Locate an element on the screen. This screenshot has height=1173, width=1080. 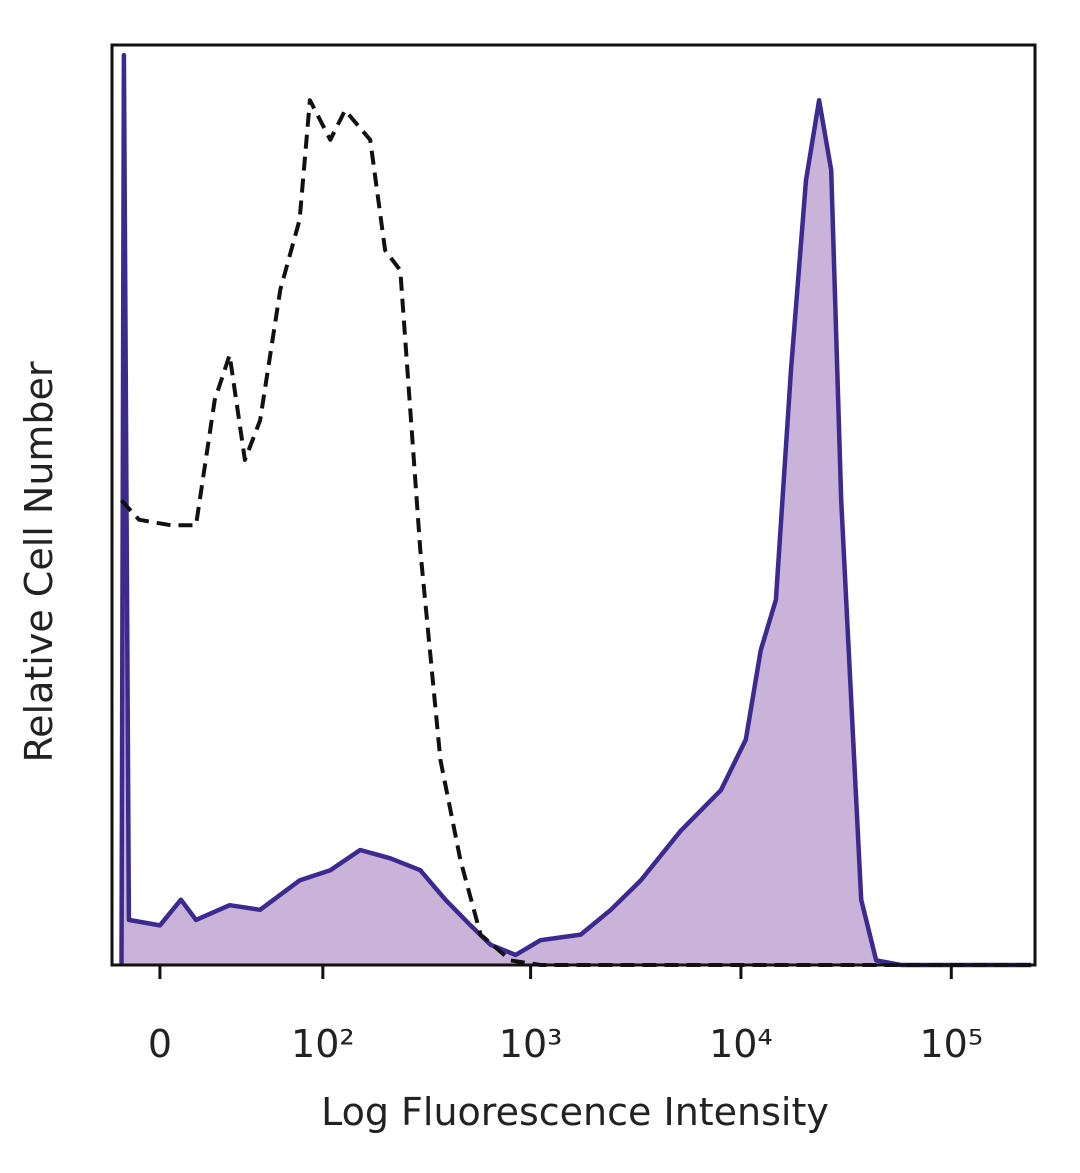
x-tick-label: 10⁵ is located at coordinates (951, 1044).